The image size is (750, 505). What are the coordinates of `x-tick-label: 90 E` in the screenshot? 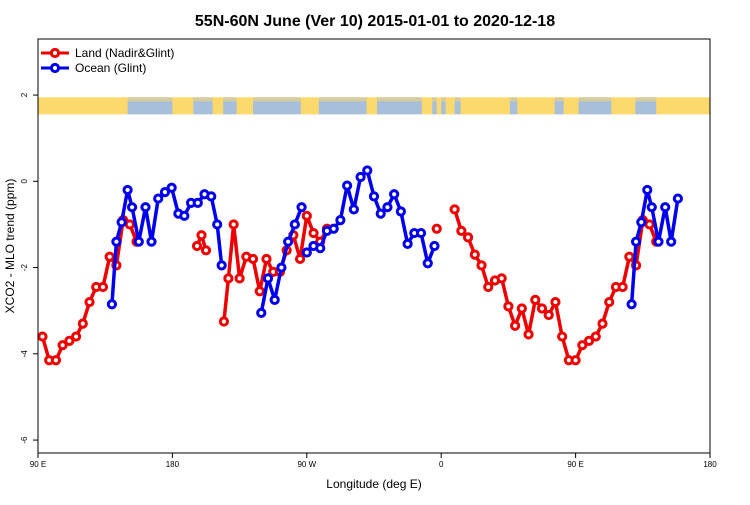 It's located at (575, 464).